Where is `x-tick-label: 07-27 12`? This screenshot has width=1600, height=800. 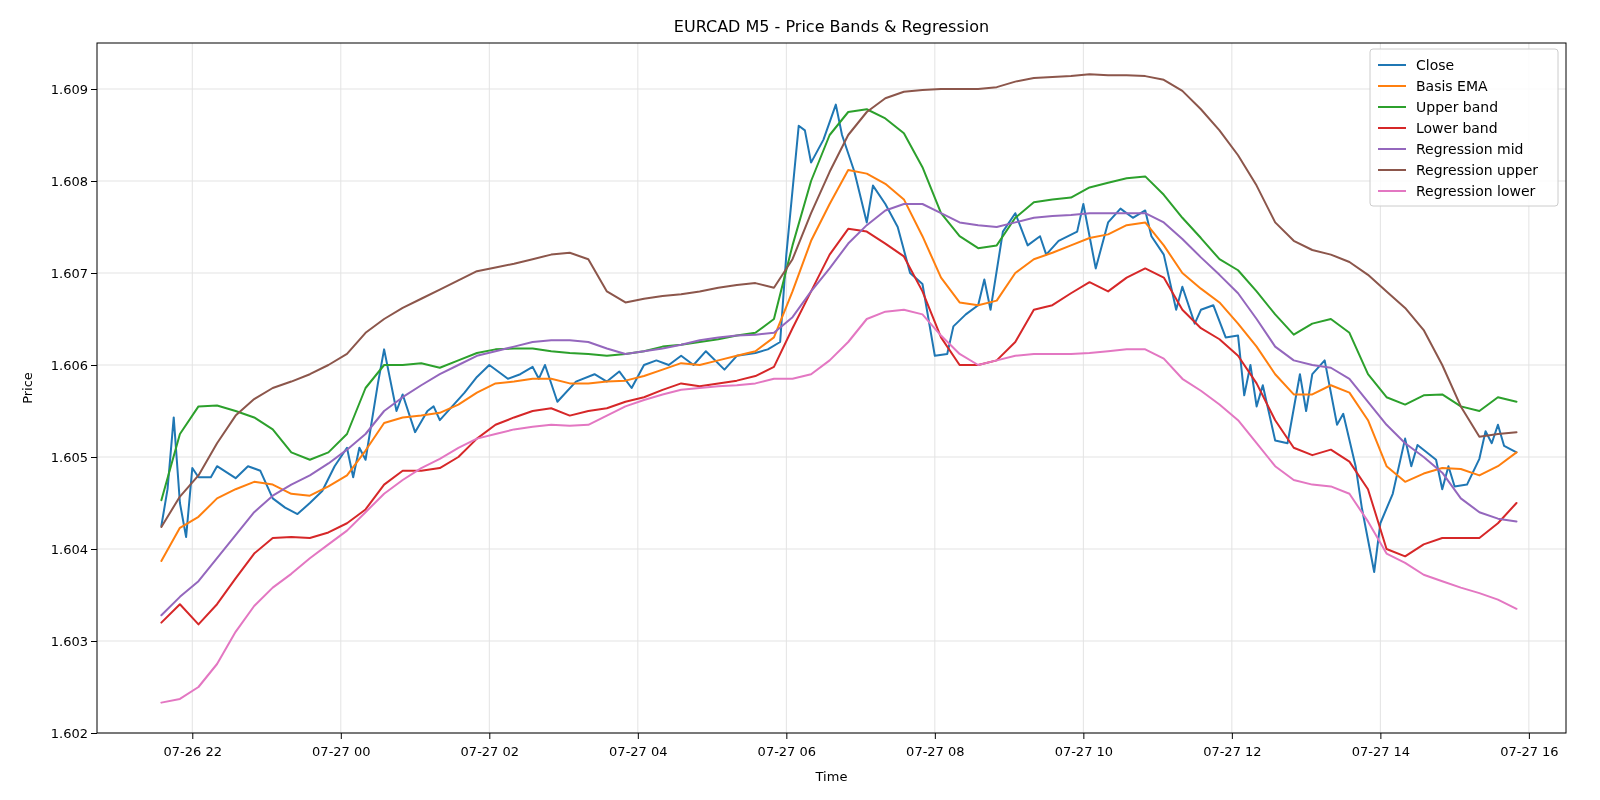 x-tick-label: 07-27 12 is located at coordinates (1232, 752).